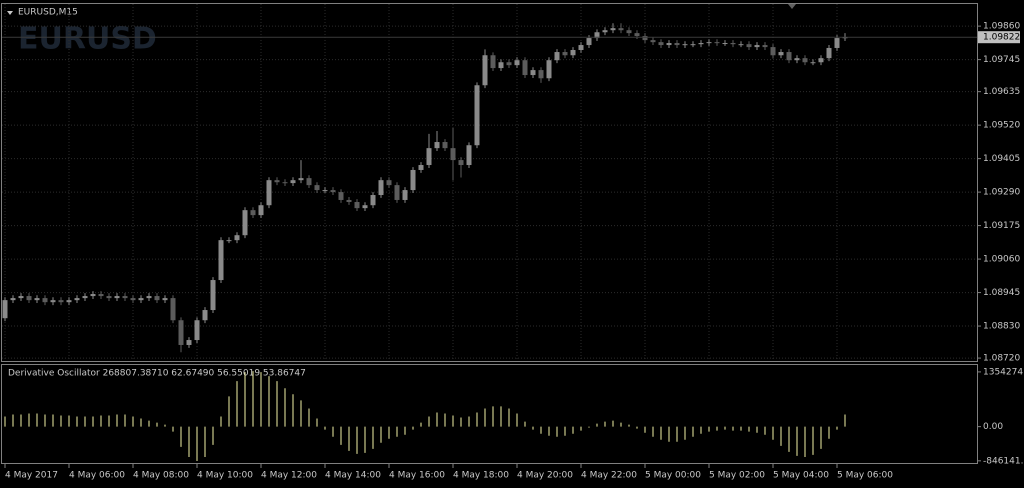 The width and height of the screenshot is (1024, 488). Describe the element at coordinates (31, 476) in the screenshot. I see `x-tick-label: 4 May 2017` at that location.